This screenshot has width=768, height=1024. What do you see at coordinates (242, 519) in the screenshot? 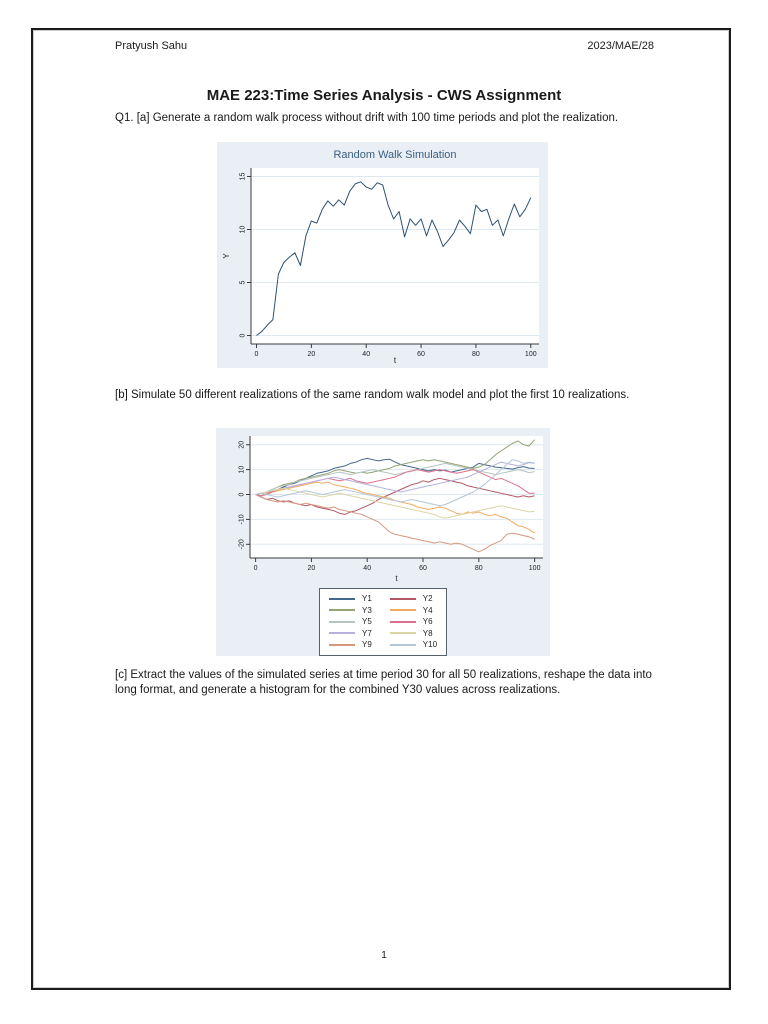
I see `svg-text: -10` at bounding box center [242, 519].